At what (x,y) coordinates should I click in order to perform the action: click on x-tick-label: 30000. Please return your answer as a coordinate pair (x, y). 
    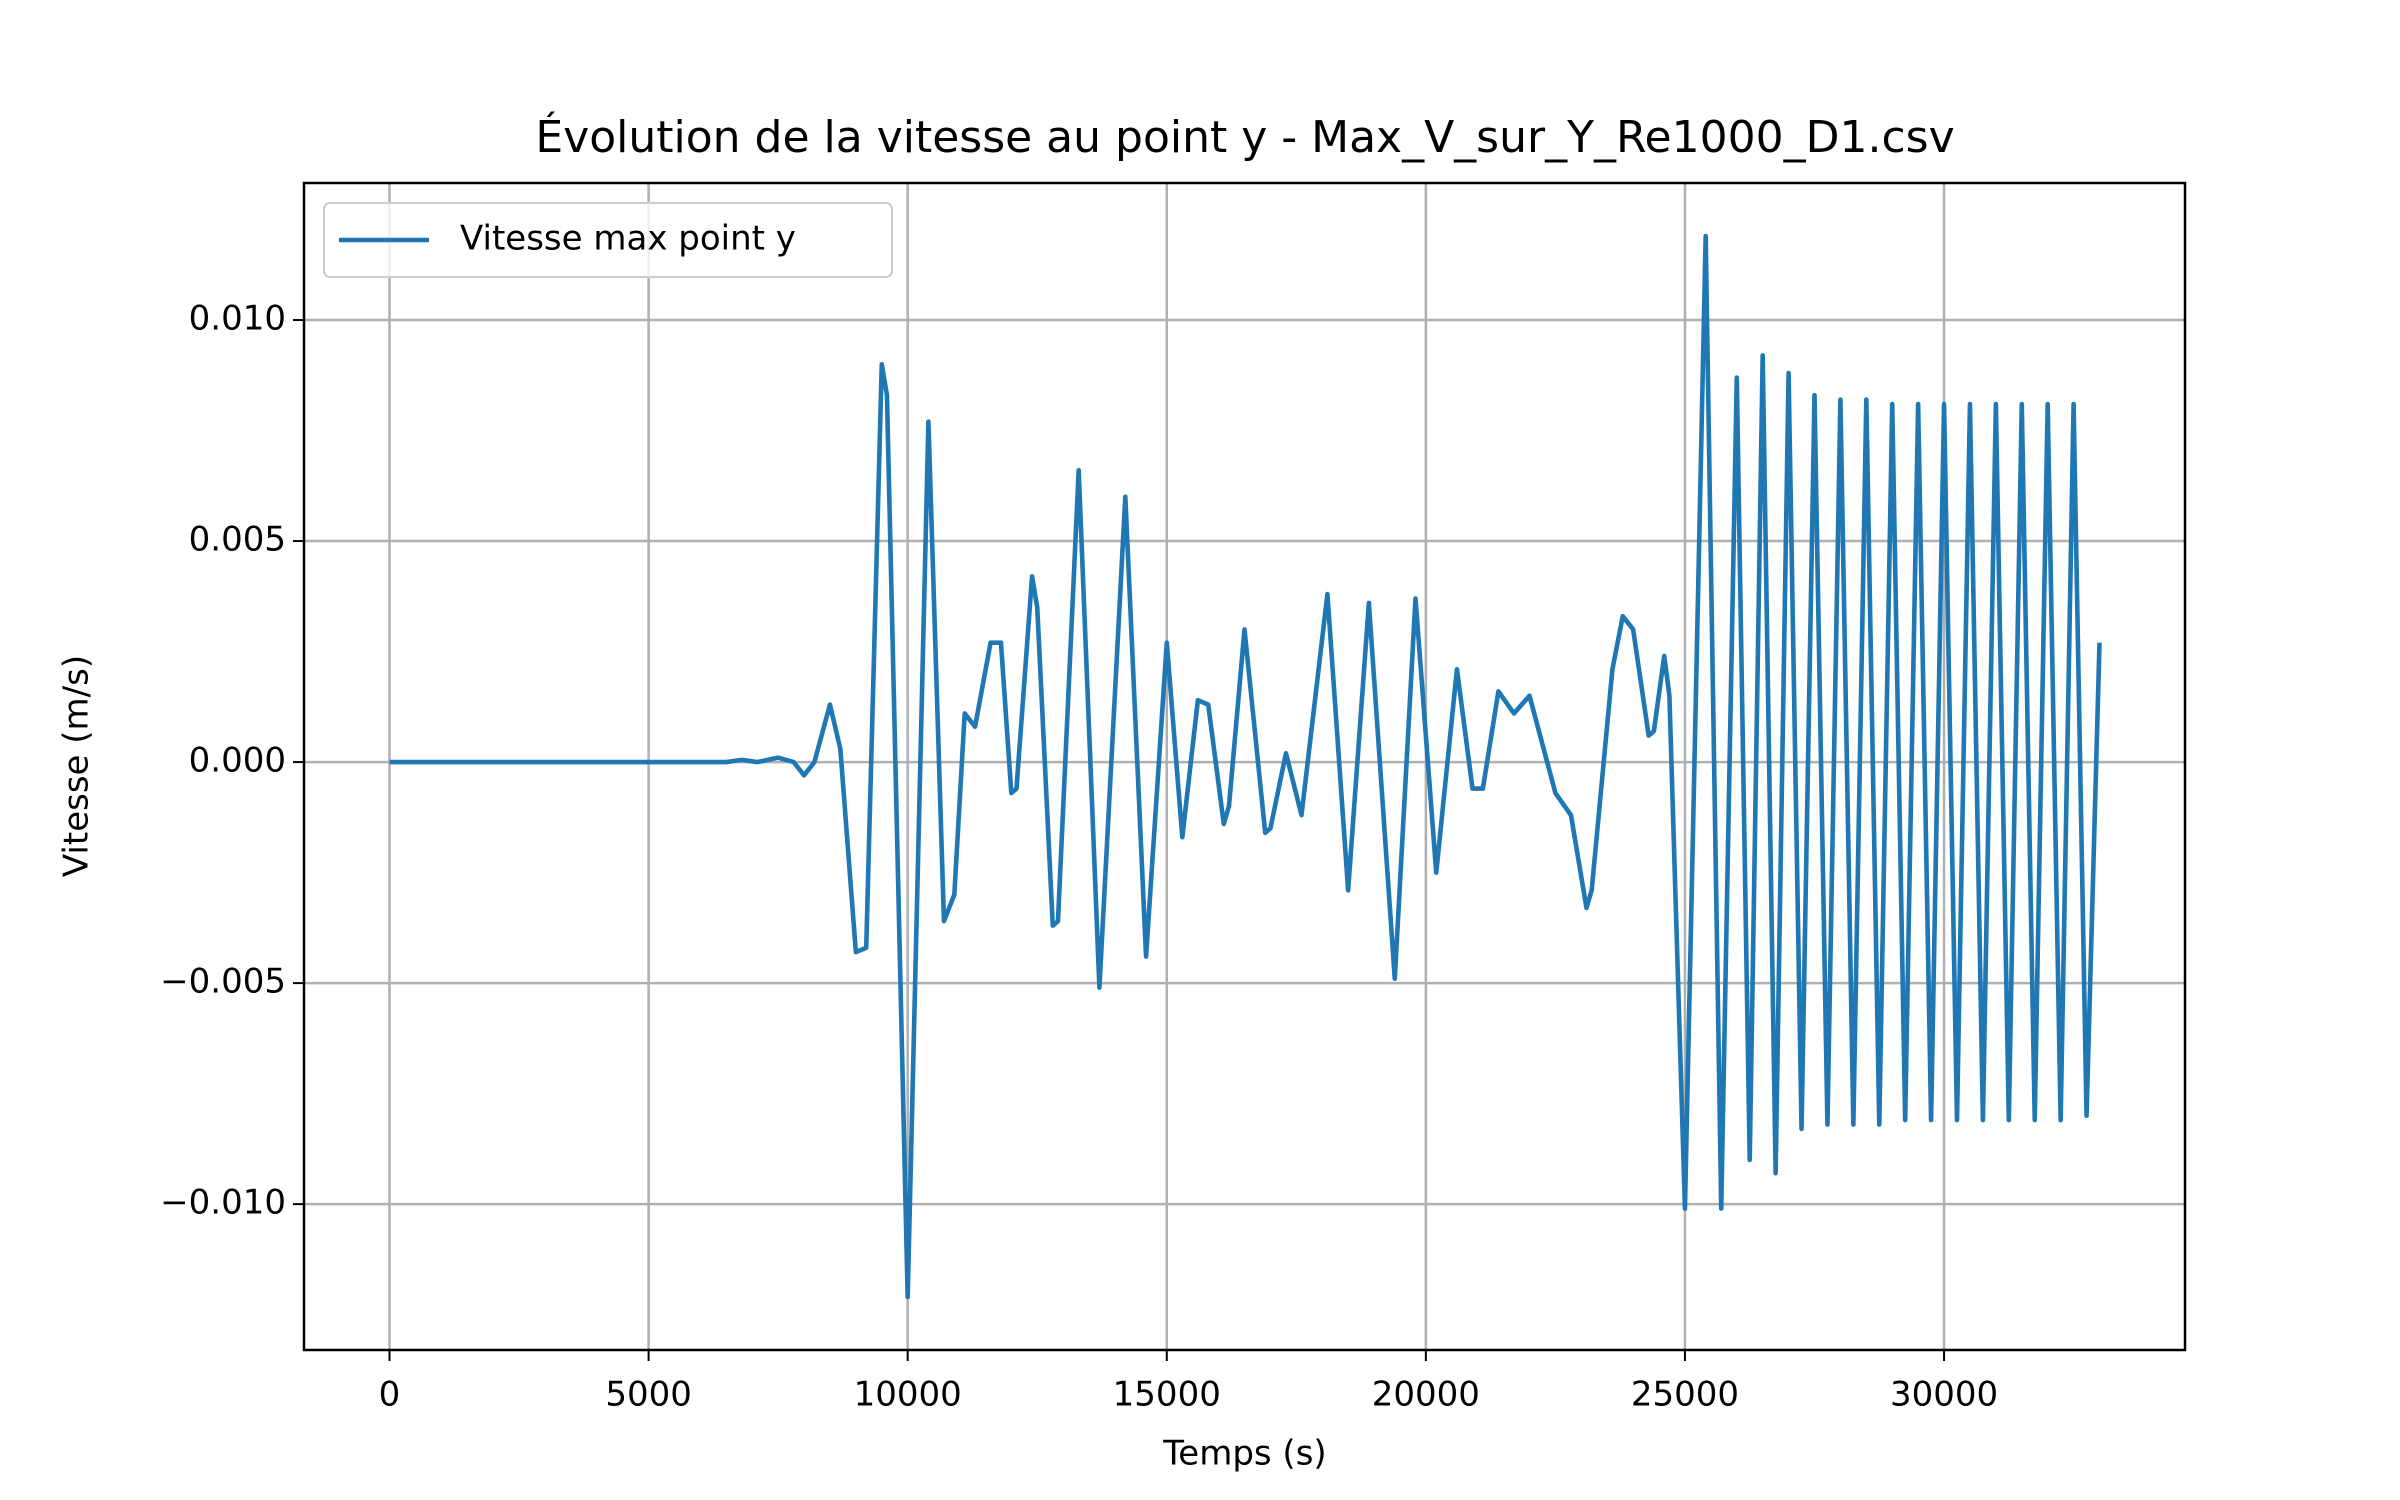
    Looking at the image, I should click on (1944, 1395).